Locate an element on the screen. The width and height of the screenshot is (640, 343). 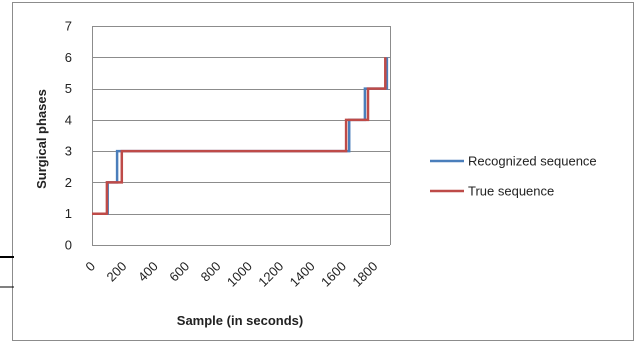
y-tick-label: 1 is located at coordinates (68, 213).